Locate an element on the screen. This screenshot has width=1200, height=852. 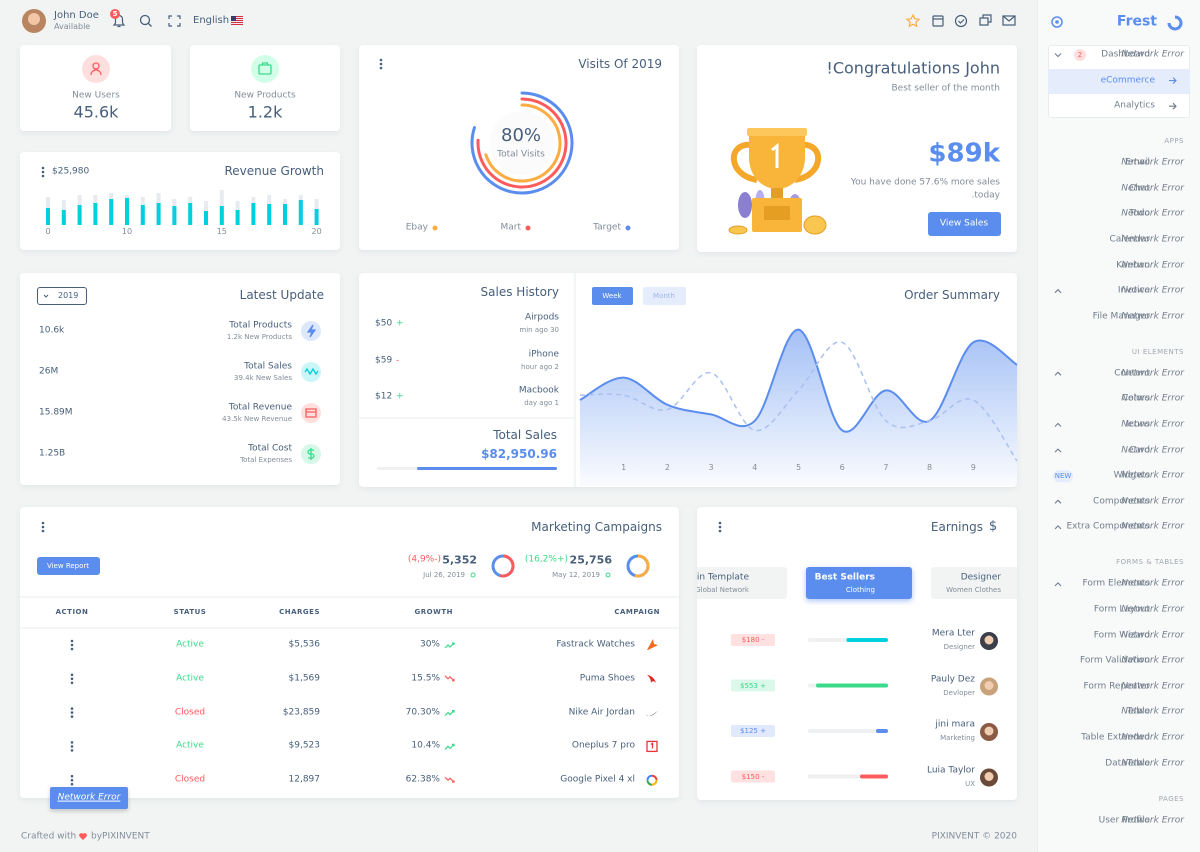
status-dot is located at coordinates (473, 575).